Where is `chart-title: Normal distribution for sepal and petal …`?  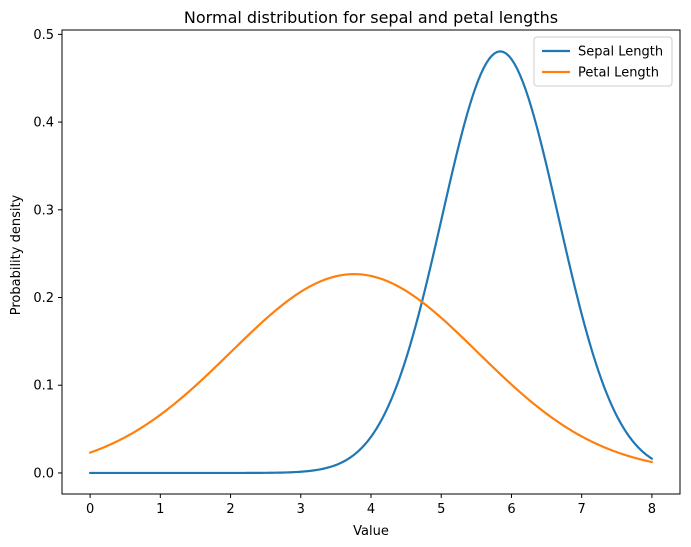 chart-title: Normal distribution for sepal and petal … is located at coordinates (371, 17).